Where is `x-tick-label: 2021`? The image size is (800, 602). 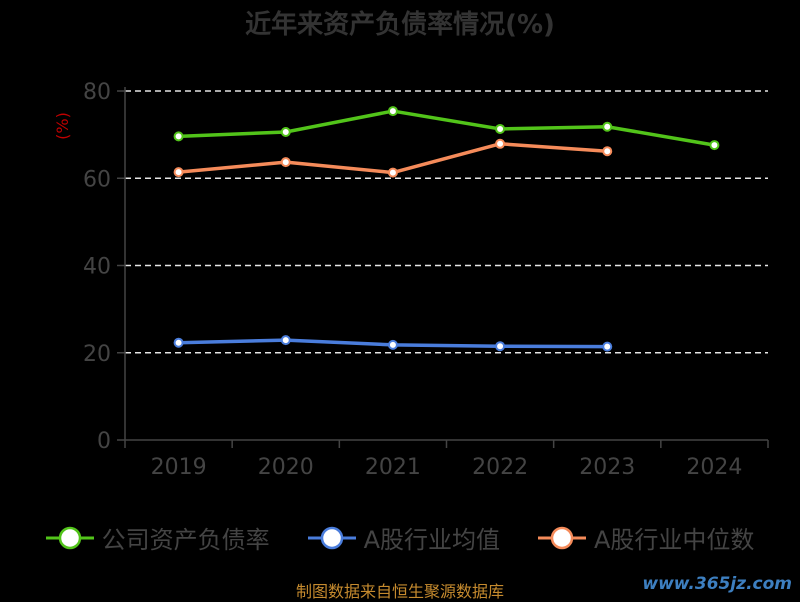
x-tick-label: 2021 is located at coordinates (393, 467).